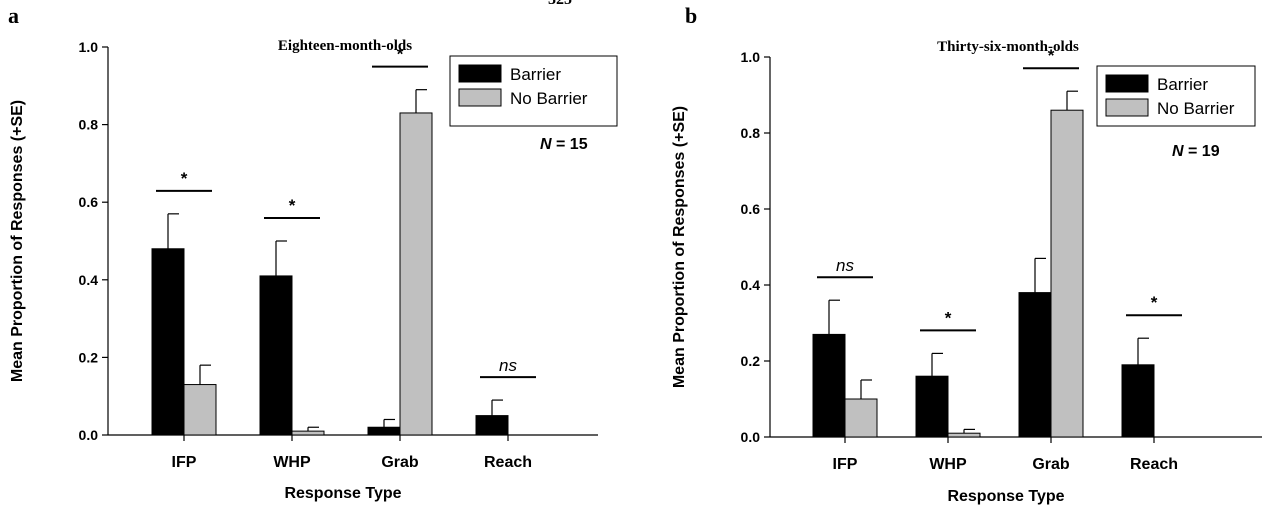 The width and height of the screenshot is (1270, 511). What do you see at coordinates (560, 4) in the screenshot?
I see `page-header-fragment: 325` at bounding box center [560, 4].